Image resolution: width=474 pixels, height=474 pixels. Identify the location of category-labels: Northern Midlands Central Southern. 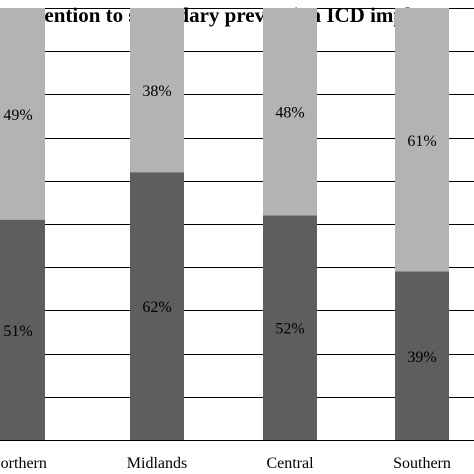
(225, 463).